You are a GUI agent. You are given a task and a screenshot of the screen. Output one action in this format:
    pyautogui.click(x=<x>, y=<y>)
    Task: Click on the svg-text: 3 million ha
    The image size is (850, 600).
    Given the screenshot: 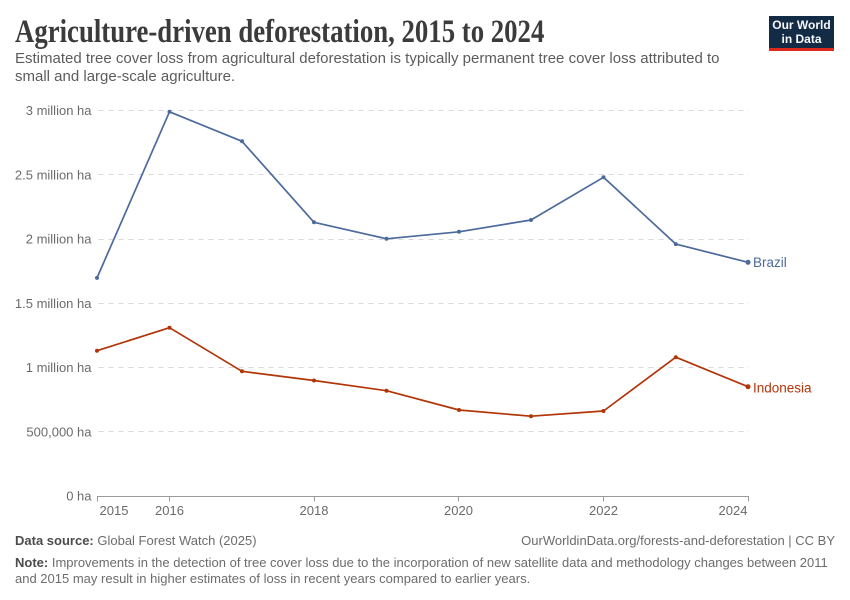 What is the action you would take?
    pyautogui.click(x=59, y=110)
    